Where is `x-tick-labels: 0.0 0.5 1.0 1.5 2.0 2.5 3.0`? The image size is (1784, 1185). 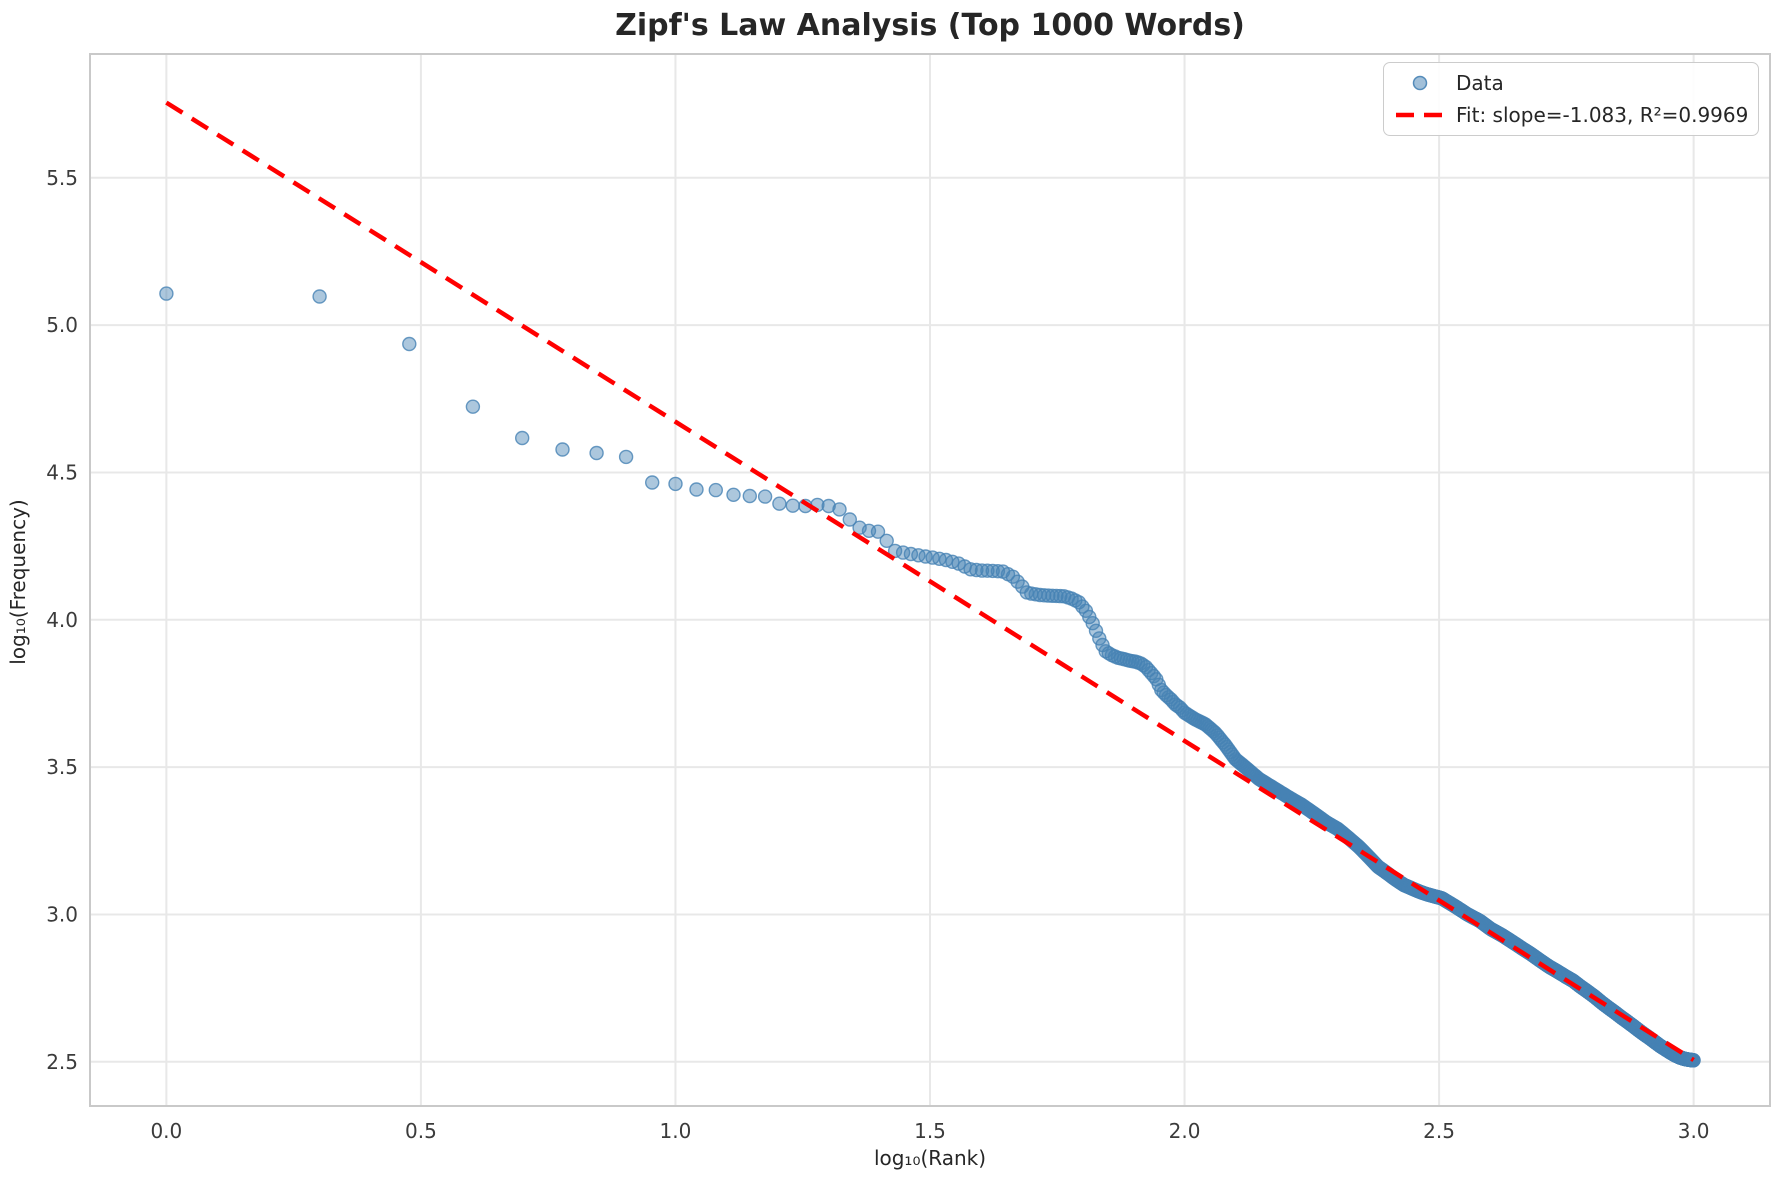 x-tick-labels: 0.0 0.5 1.0 1.5 2.0 2.5 3.0 is located at coordinates (929, 1131).